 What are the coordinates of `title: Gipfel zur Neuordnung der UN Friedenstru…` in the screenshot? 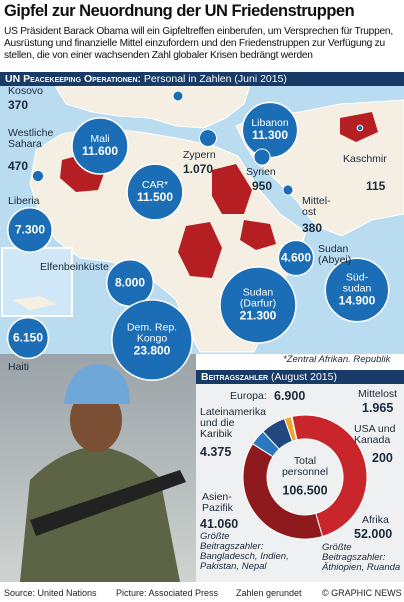 It's located at (179, 11).